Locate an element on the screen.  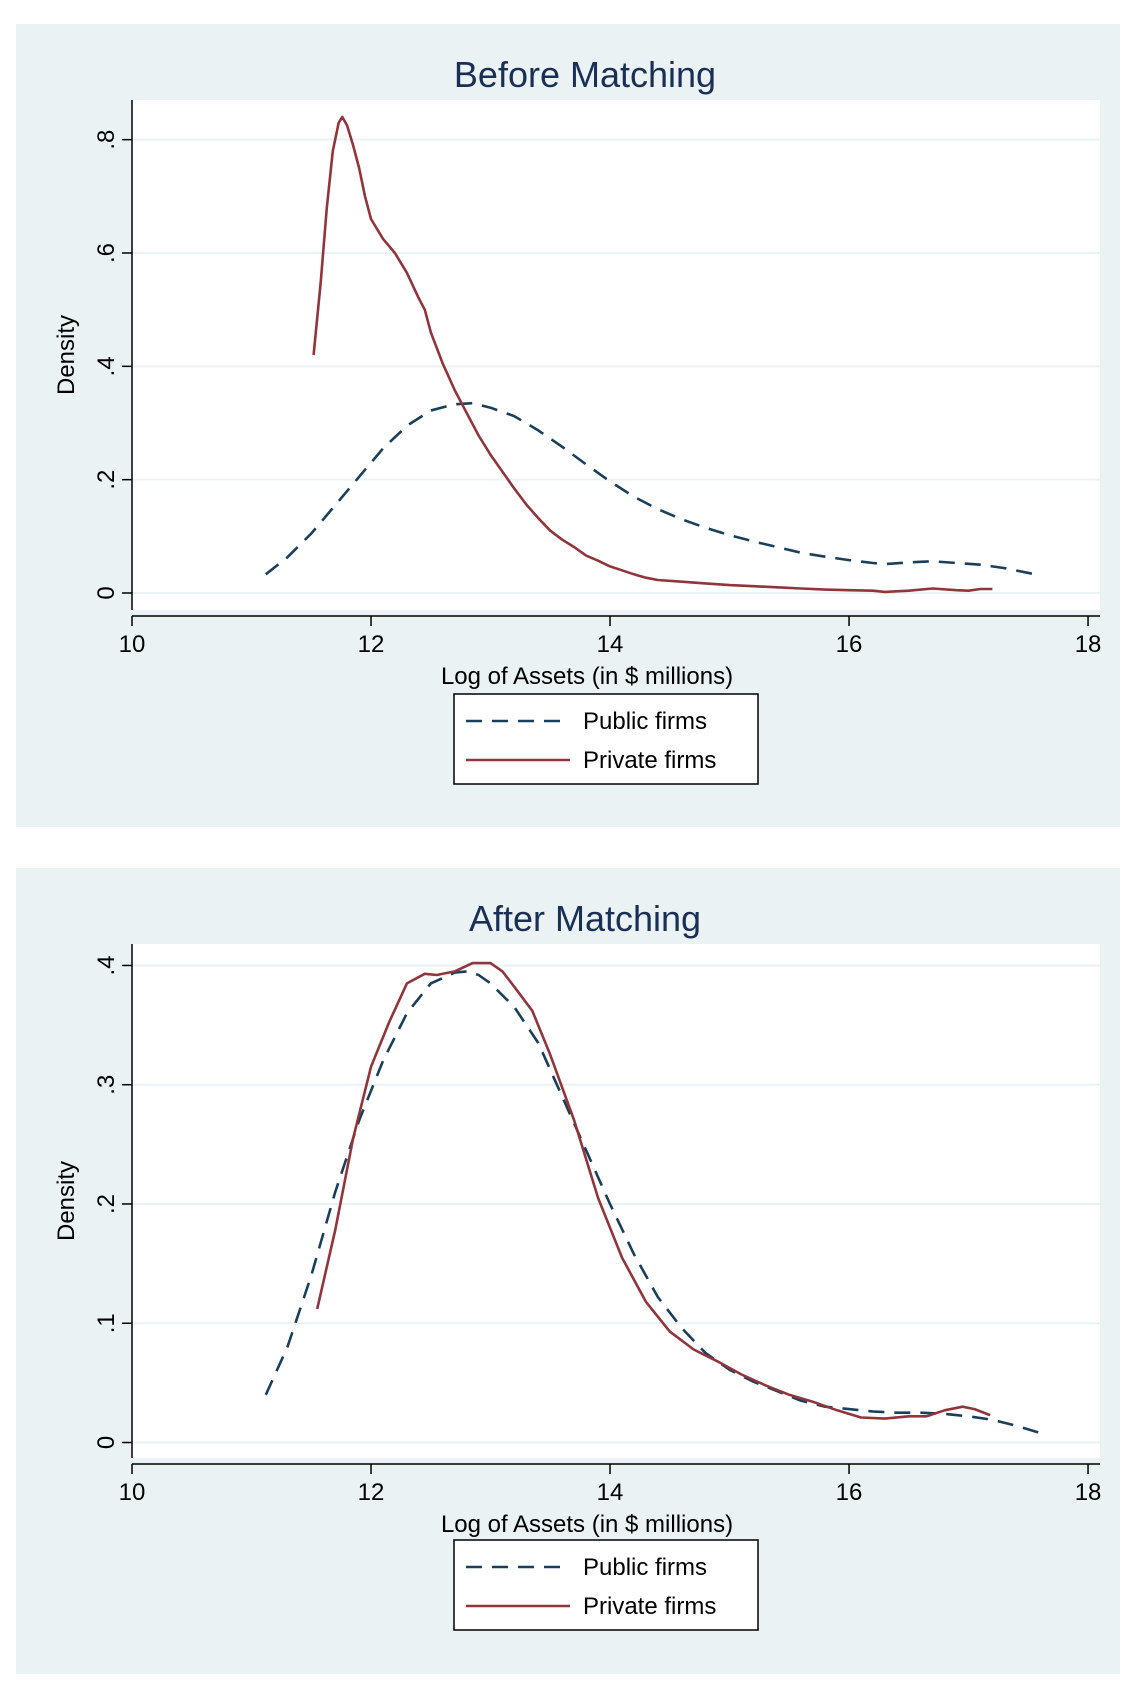
series-line-public-firms is located at coordinates (651, 489).